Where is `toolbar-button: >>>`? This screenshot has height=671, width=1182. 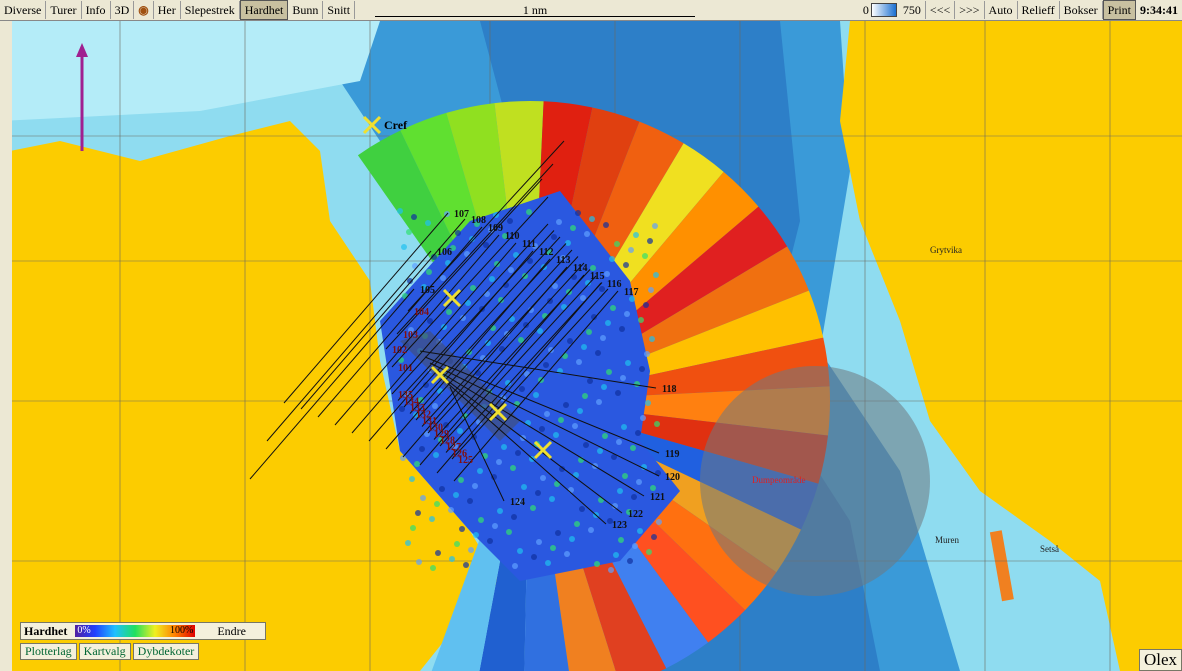
toolbar-button: >>> is located at coordinates (970, 10).